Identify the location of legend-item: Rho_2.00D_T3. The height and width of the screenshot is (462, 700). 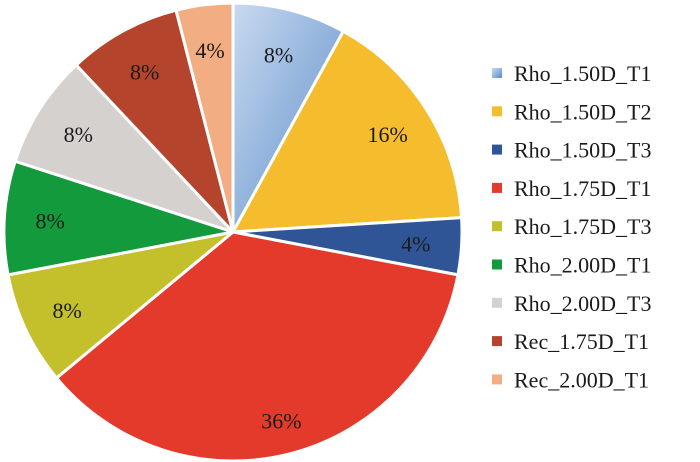
(572, 303).